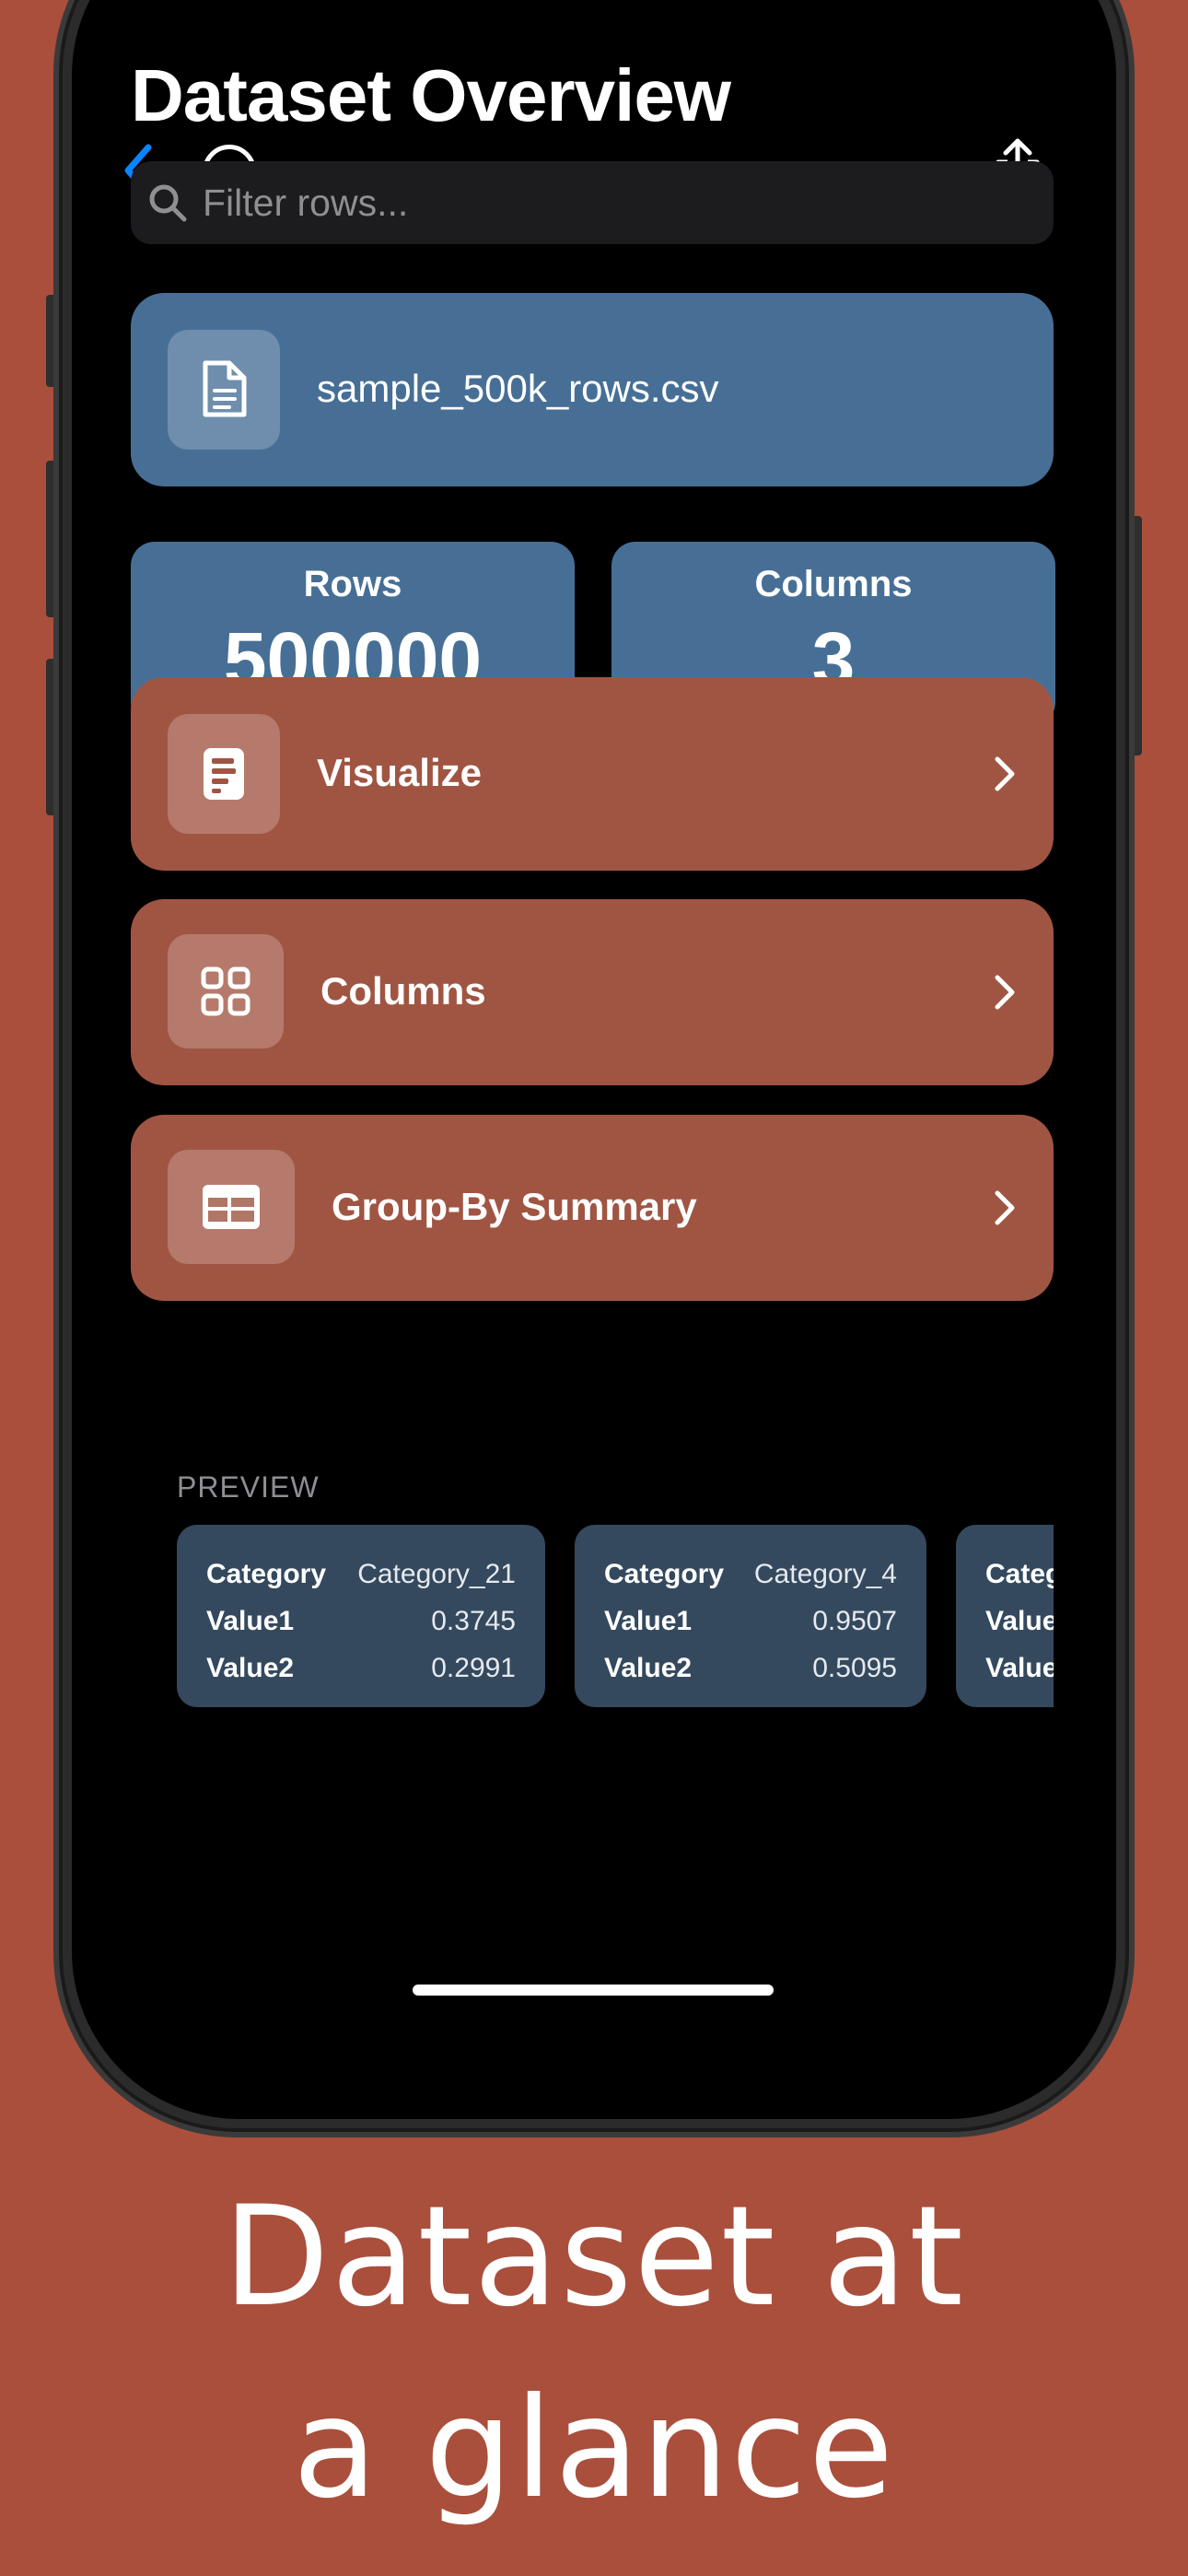 The height and width of the screenshot is (2576, 1188). Describe the element at coordinates (361, 1668) in the screenshot. I see `preview-row-value2: Value2 0.2991` at that location.